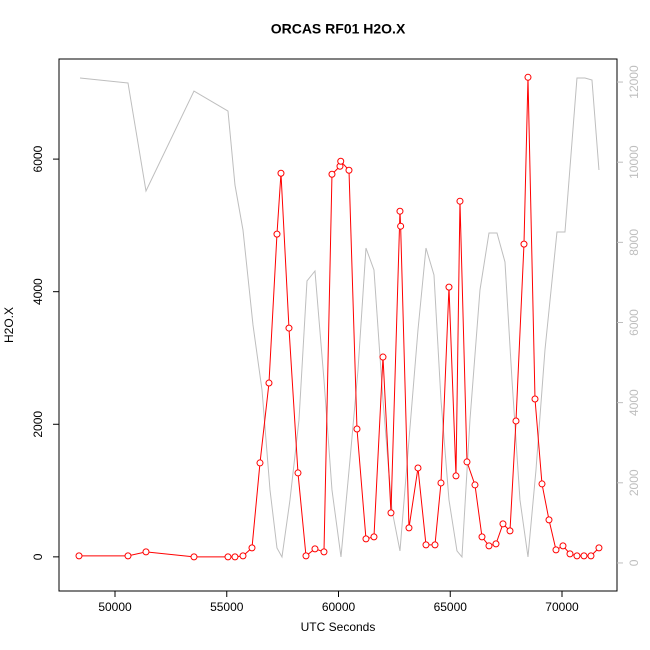 This screenshot has width=650, height=650. What do you see at coordinates (339, 607) in the screenshot?
I see `x-tick-label: 60000` at bounding box center [339, 607].